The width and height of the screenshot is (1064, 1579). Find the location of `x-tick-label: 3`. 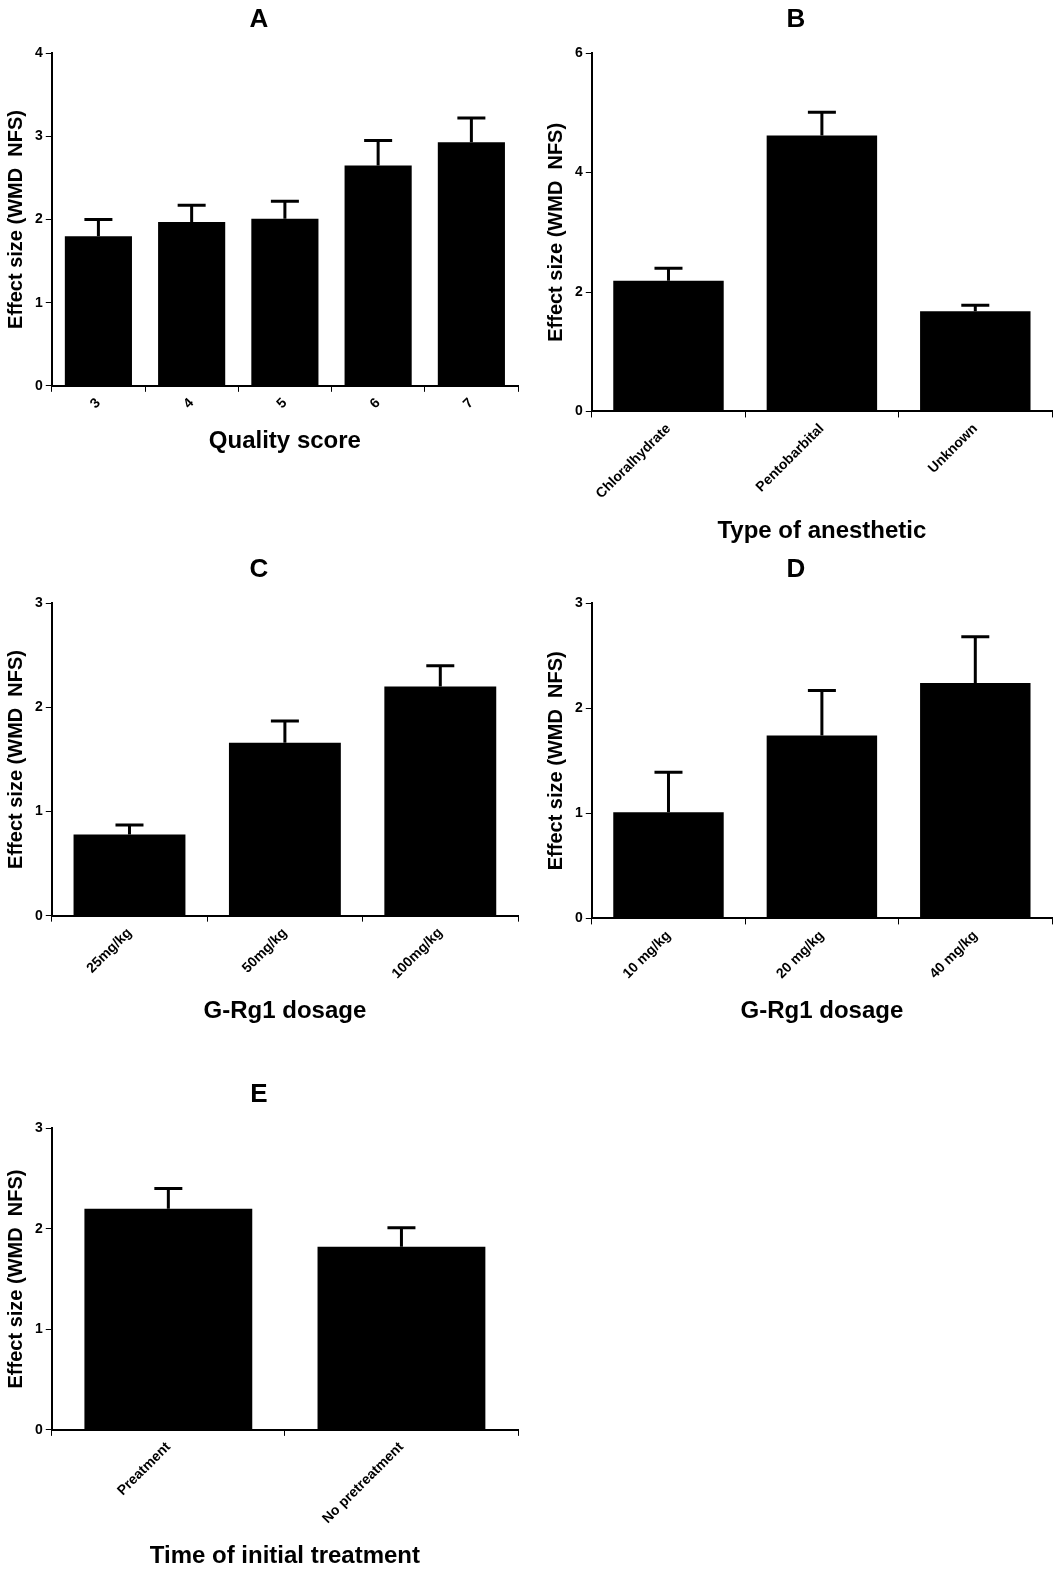

x-tick-label: 3 is located at coordinates (95, 403).